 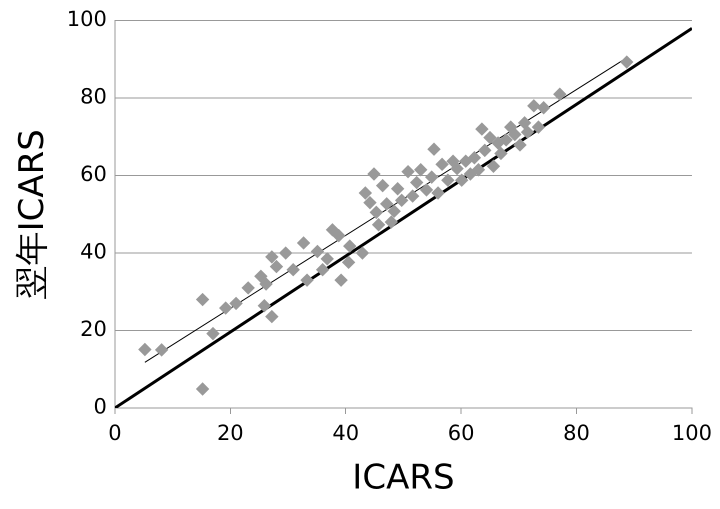 What do you see at coordinates (93, 251) in the screenshot?
I see `y-tick-label: 40` at bounding box center [93, 251].